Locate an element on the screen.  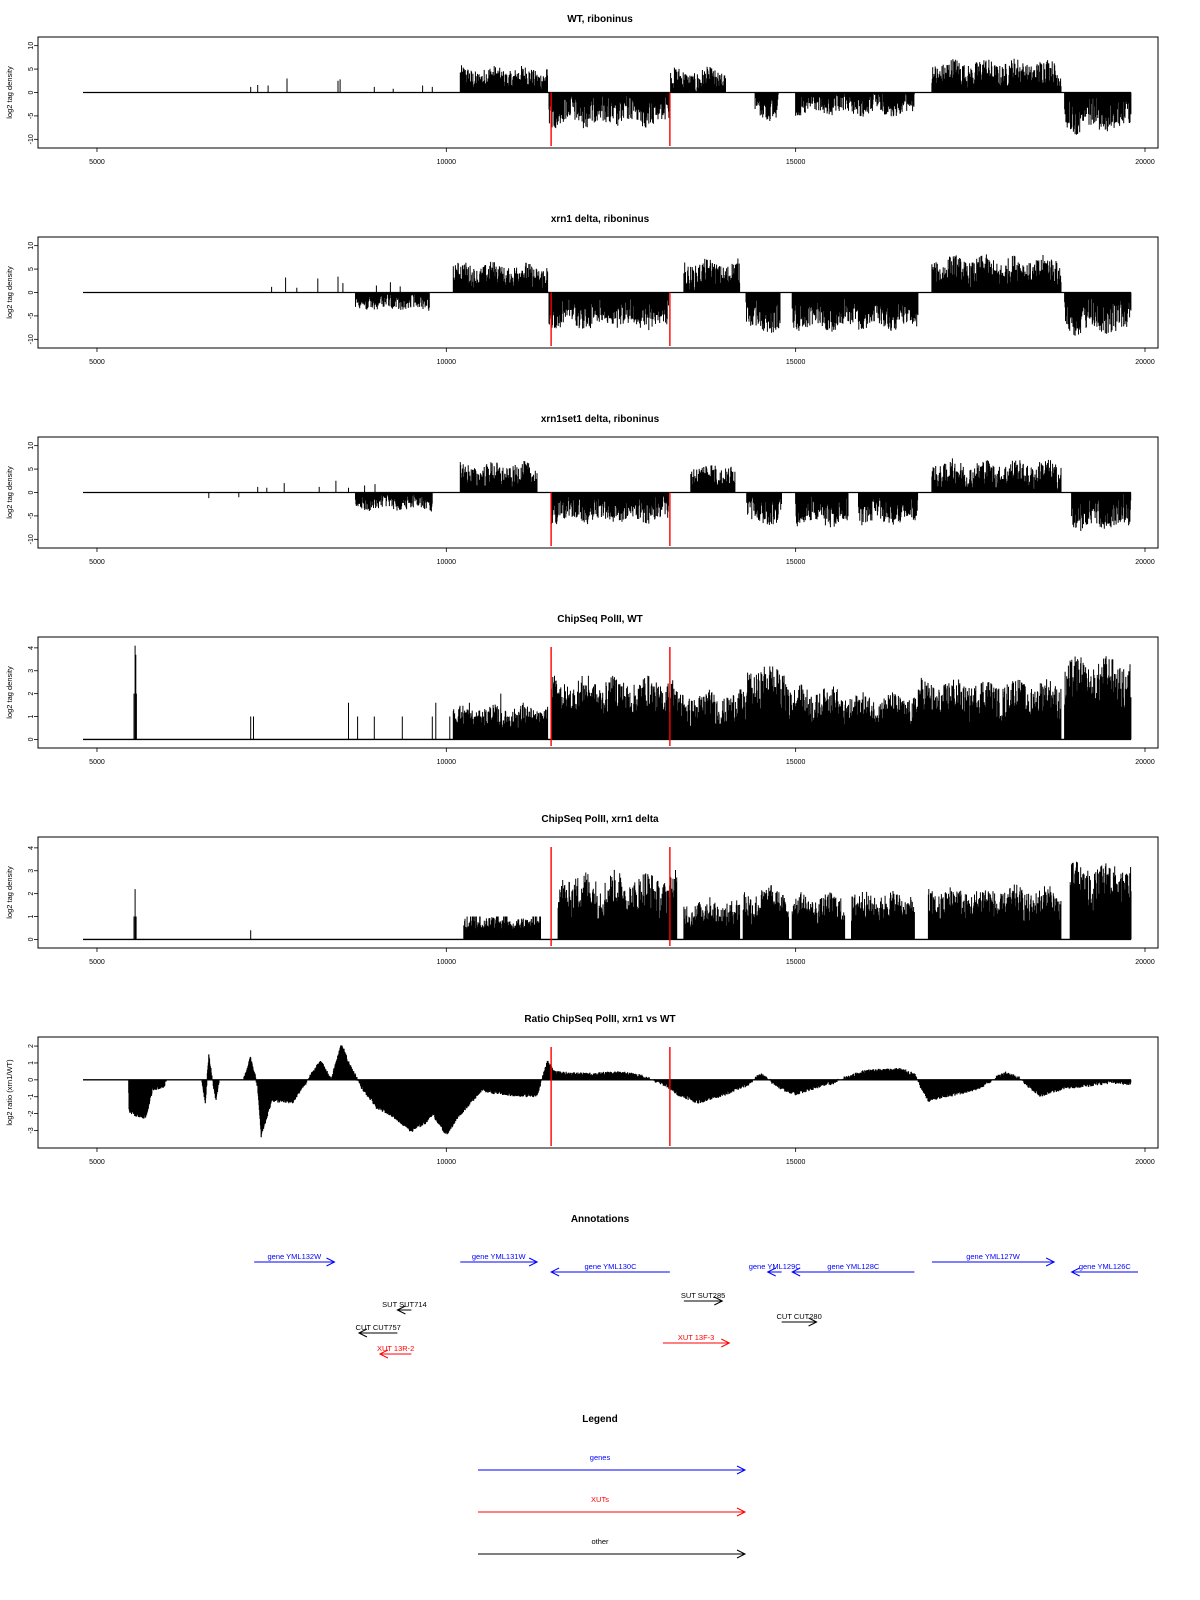
chart-title: xrn1set1 delta, riboninus is located at coordinates (600, 419).